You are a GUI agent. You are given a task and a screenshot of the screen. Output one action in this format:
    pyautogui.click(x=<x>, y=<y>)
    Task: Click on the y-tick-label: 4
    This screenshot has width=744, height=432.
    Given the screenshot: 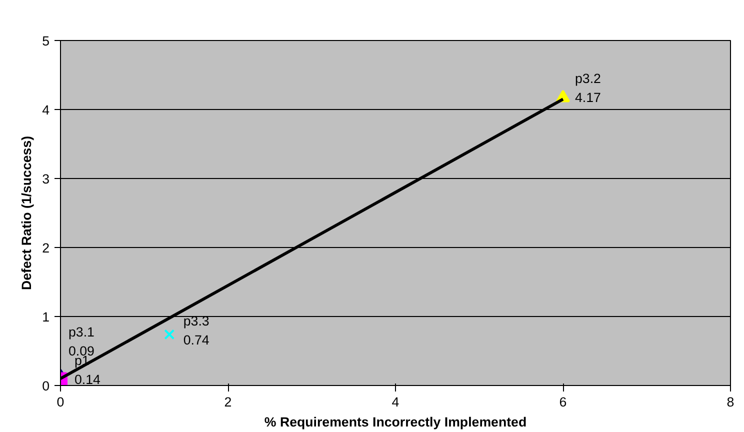 What is the action you would take?
    pyautogui.click(x=46, y=110)
    